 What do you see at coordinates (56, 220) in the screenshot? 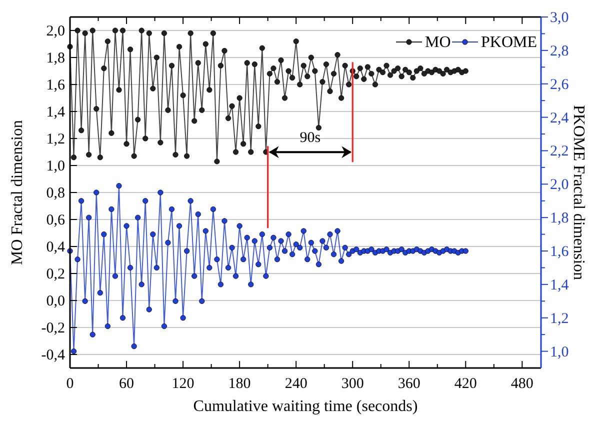
I see `y-tick-label: 0,6` at bounding box center [56, 220].